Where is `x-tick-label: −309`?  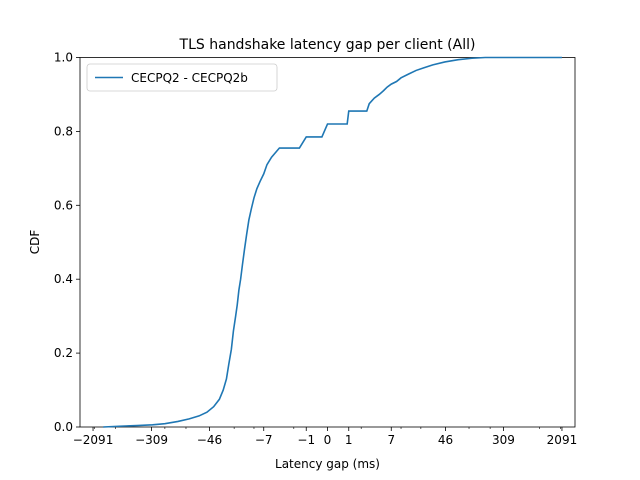 x-tick-label: −309 is located at coordinates (151, 440).